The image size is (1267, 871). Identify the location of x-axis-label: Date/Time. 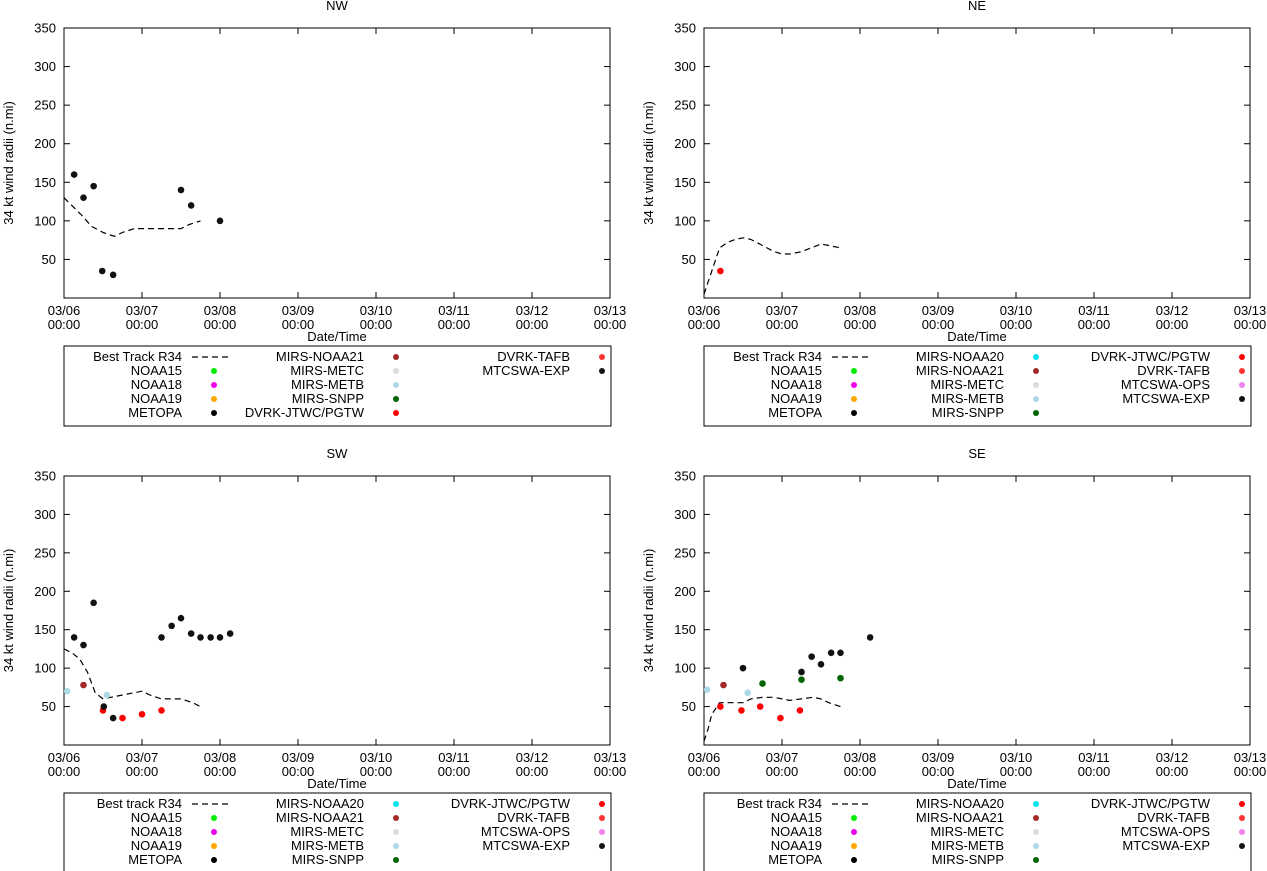
(976, 783).